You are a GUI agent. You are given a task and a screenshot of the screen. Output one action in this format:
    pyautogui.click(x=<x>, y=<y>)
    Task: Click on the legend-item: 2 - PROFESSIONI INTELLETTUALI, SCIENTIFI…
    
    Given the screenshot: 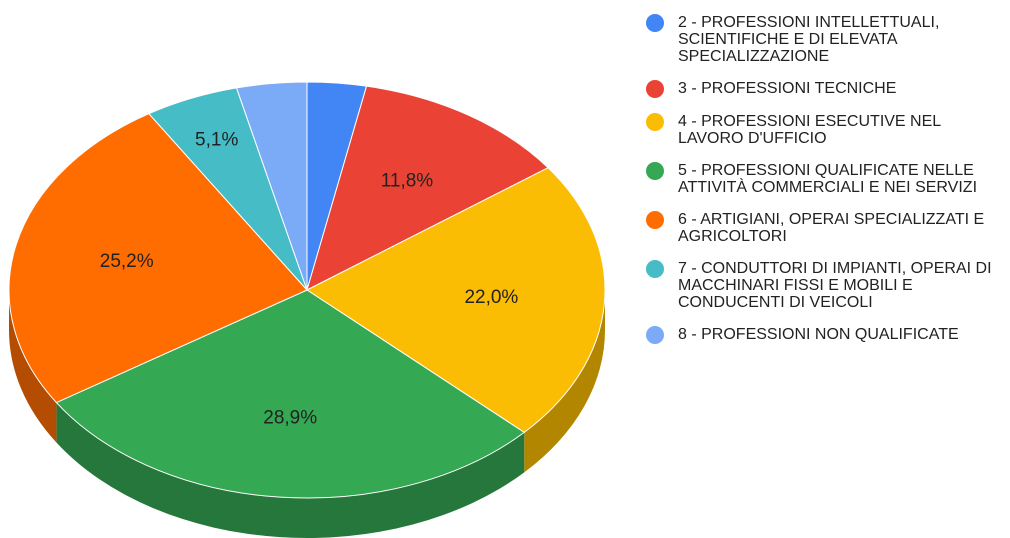 What is the action you would take?
    pyautogui.click(x=825, y=39)
    